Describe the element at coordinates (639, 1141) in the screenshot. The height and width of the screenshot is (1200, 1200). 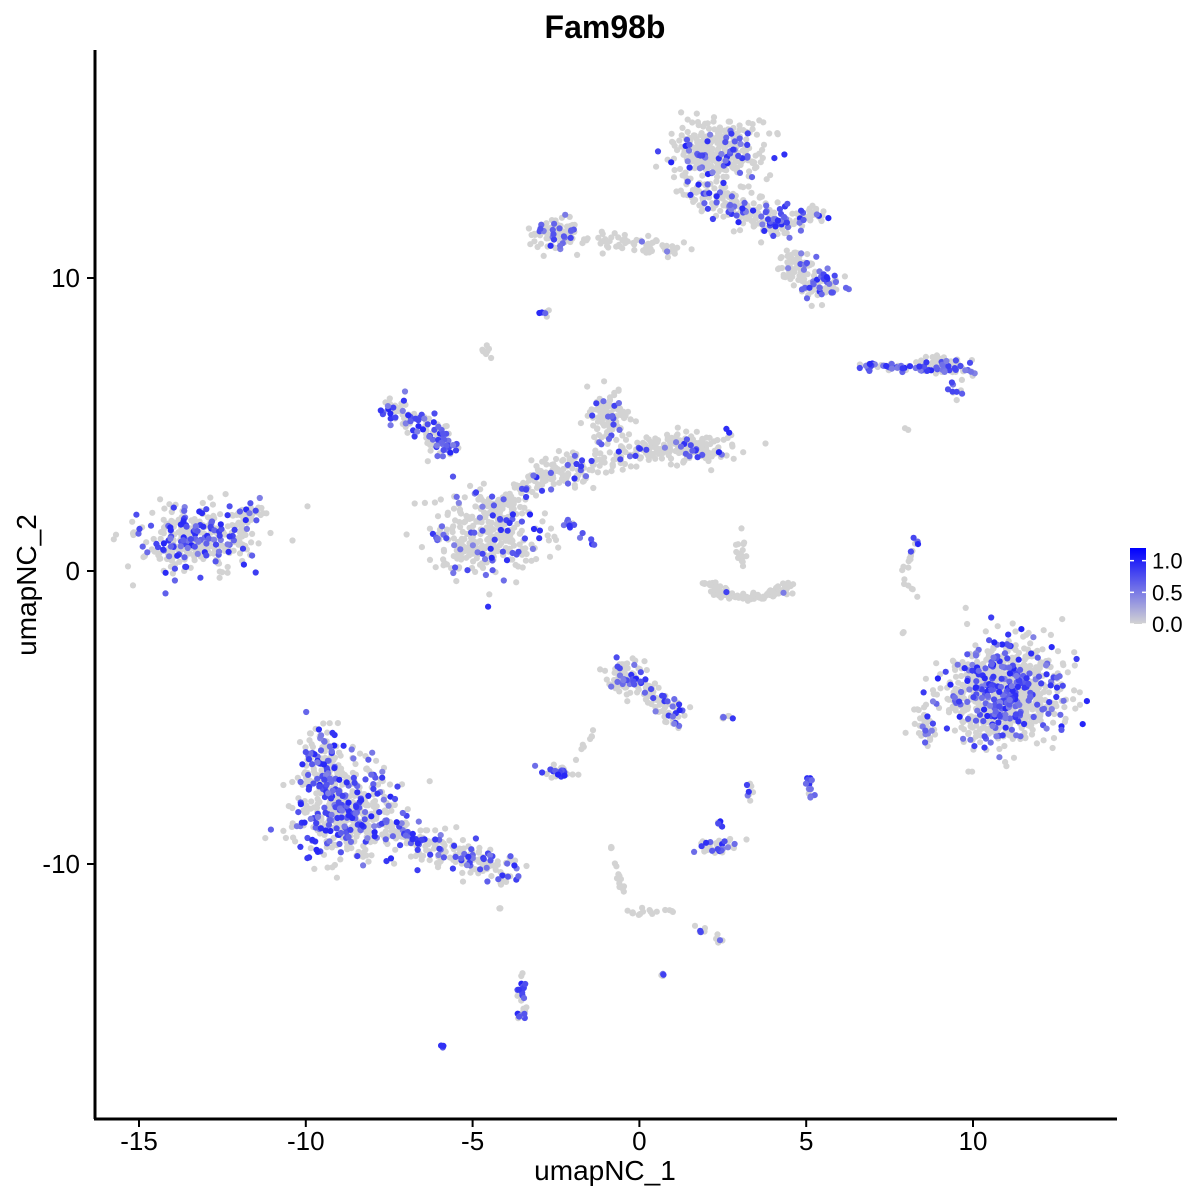
I see `x-tick-label: 0` at that location.